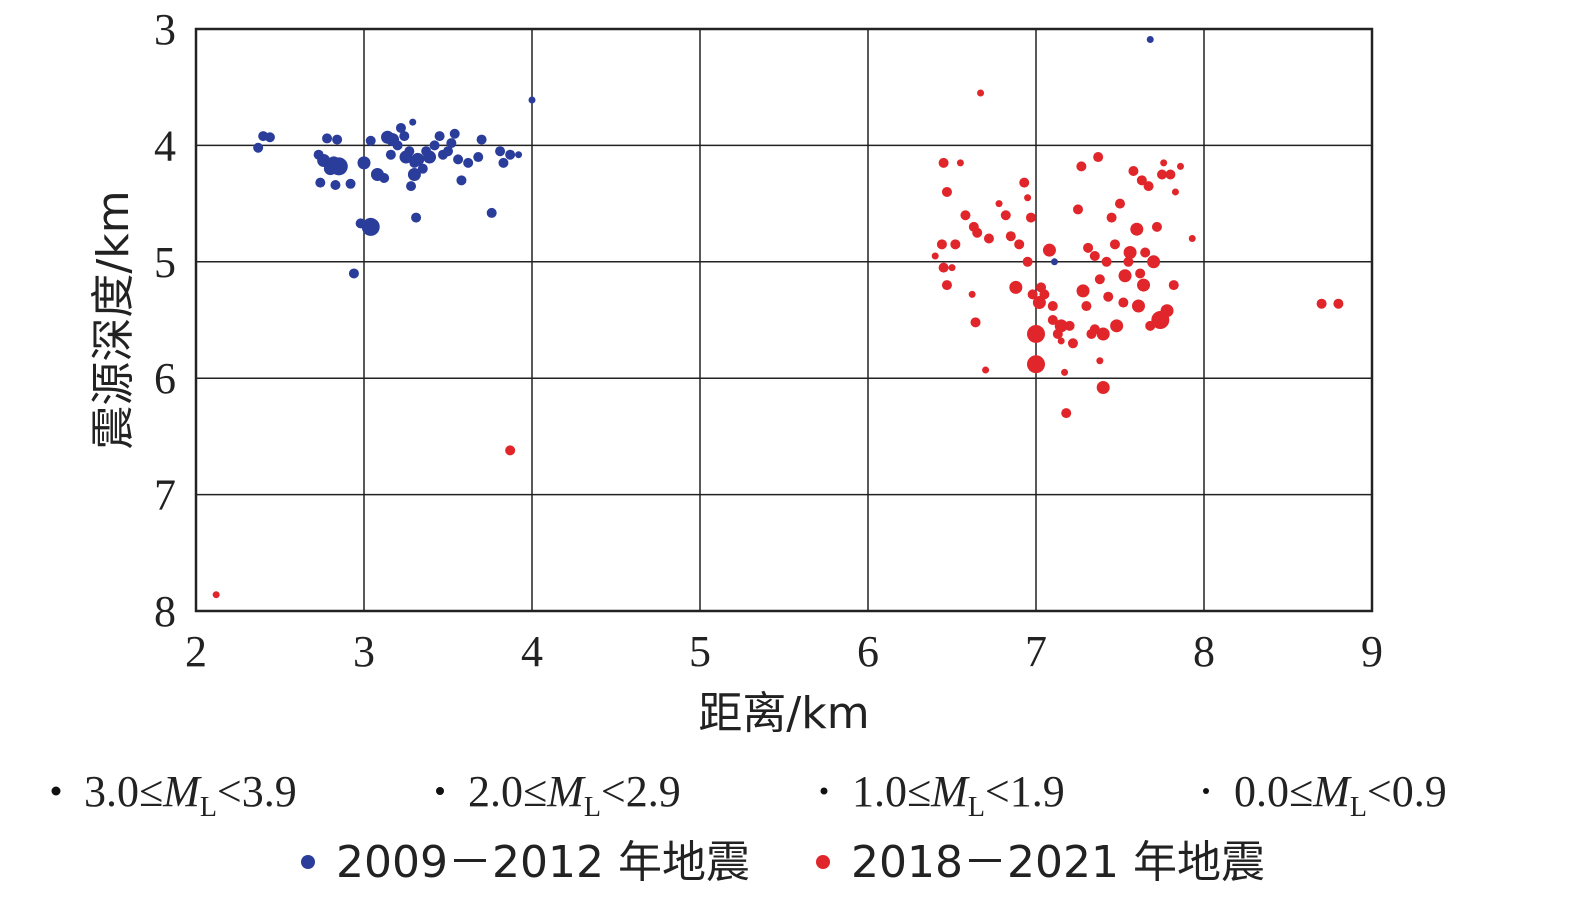 This screenshot has height=900, width=1575. Describe the element at coordinates (1372, 651) in the screenshot. I see `x-tick-label: 9` at that location.